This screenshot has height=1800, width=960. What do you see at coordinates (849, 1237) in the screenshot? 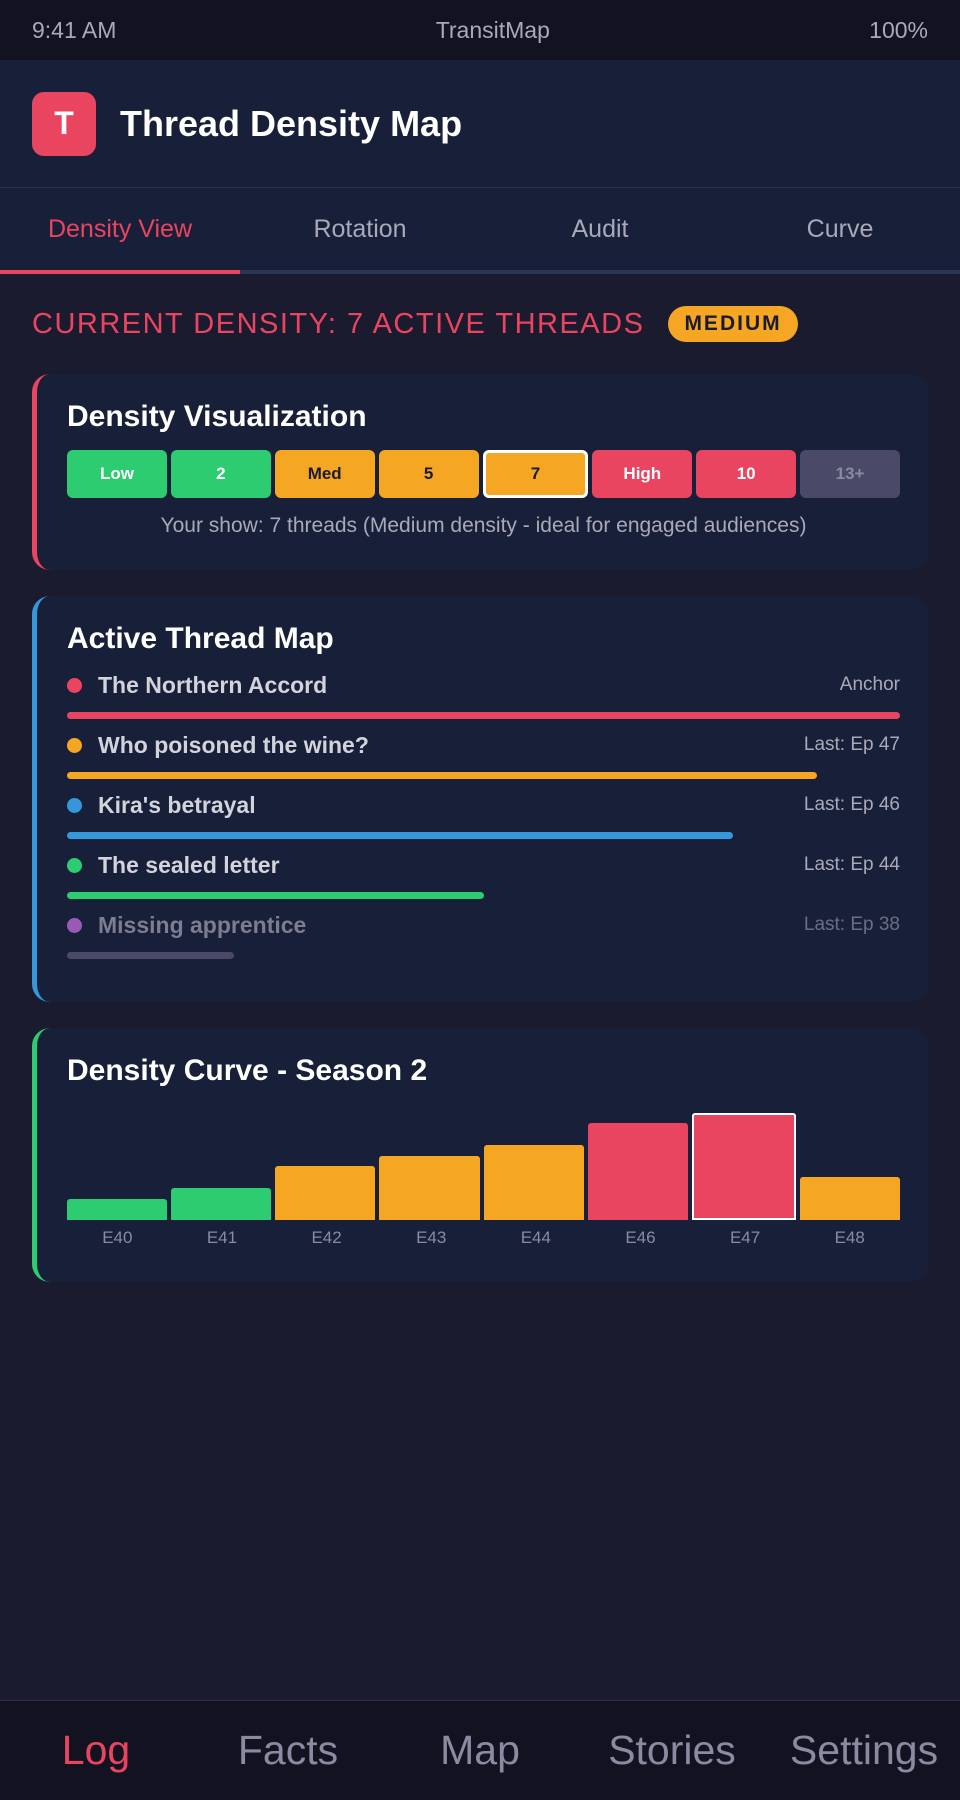
I see `chart-x-label: E48` at bounding box center [849, 1237].